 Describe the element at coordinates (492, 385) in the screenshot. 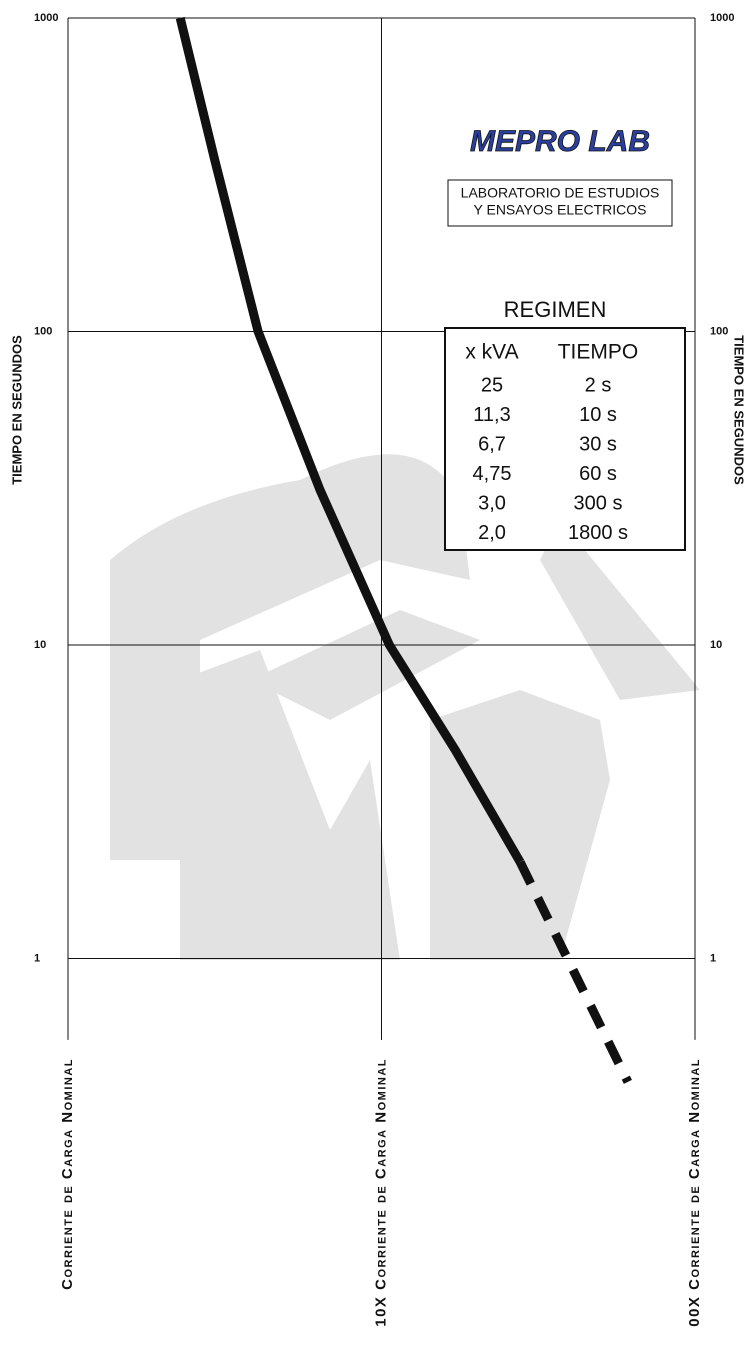

I see `table-cell: 25` at that location.